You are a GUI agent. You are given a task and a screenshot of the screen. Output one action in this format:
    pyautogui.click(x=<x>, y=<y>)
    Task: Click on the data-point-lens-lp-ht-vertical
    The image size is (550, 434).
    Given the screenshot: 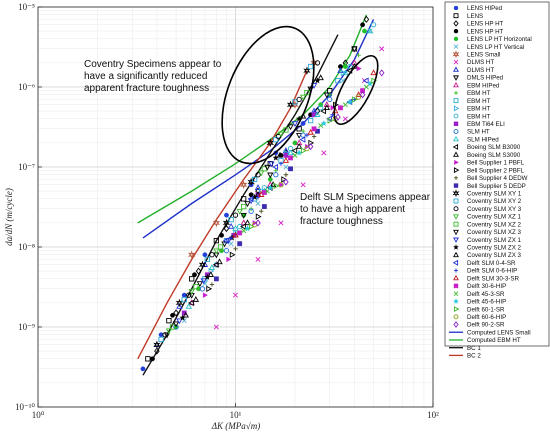 What is the action you would take?
    pyautogui.click(x=286, y=167)
    